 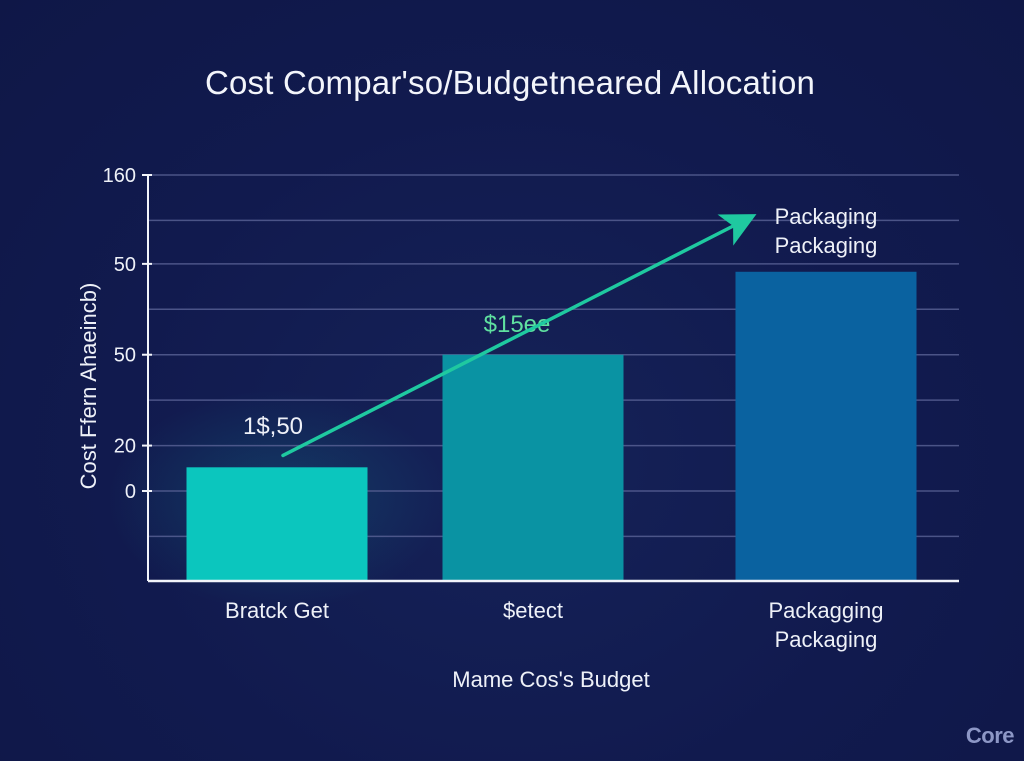 What do you see at coordinates (826, 610) in the screenshot?
I see `x-tick-label-line: Packagging` at bounding box center [826, 610].